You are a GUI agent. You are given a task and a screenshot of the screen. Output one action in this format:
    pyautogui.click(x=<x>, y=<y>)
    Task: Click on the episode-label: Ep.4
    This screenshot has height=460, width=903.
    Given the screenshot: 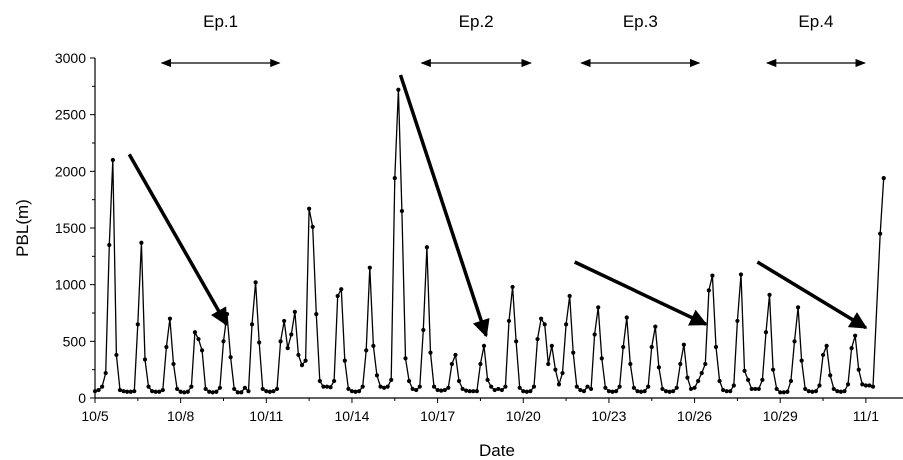 What is the action you would take?
    pyautogui.click(x=815, y=21)
    